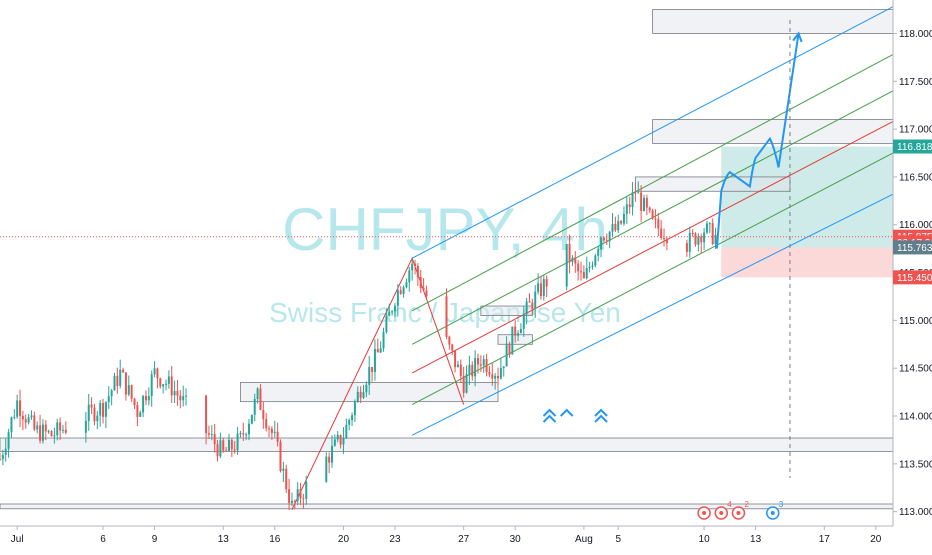  What do you see at coordinates (775, 510) in the screenshot?
I see `event-flag-4: 3` at bounding box center [775, 510].